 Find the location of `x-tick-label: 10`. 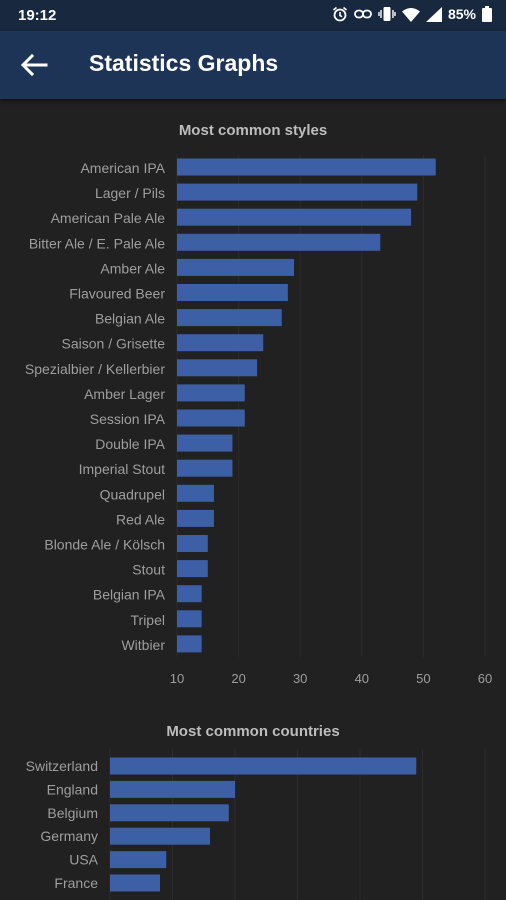

x-tick-label: 10 is located at coordinates (177, 678).